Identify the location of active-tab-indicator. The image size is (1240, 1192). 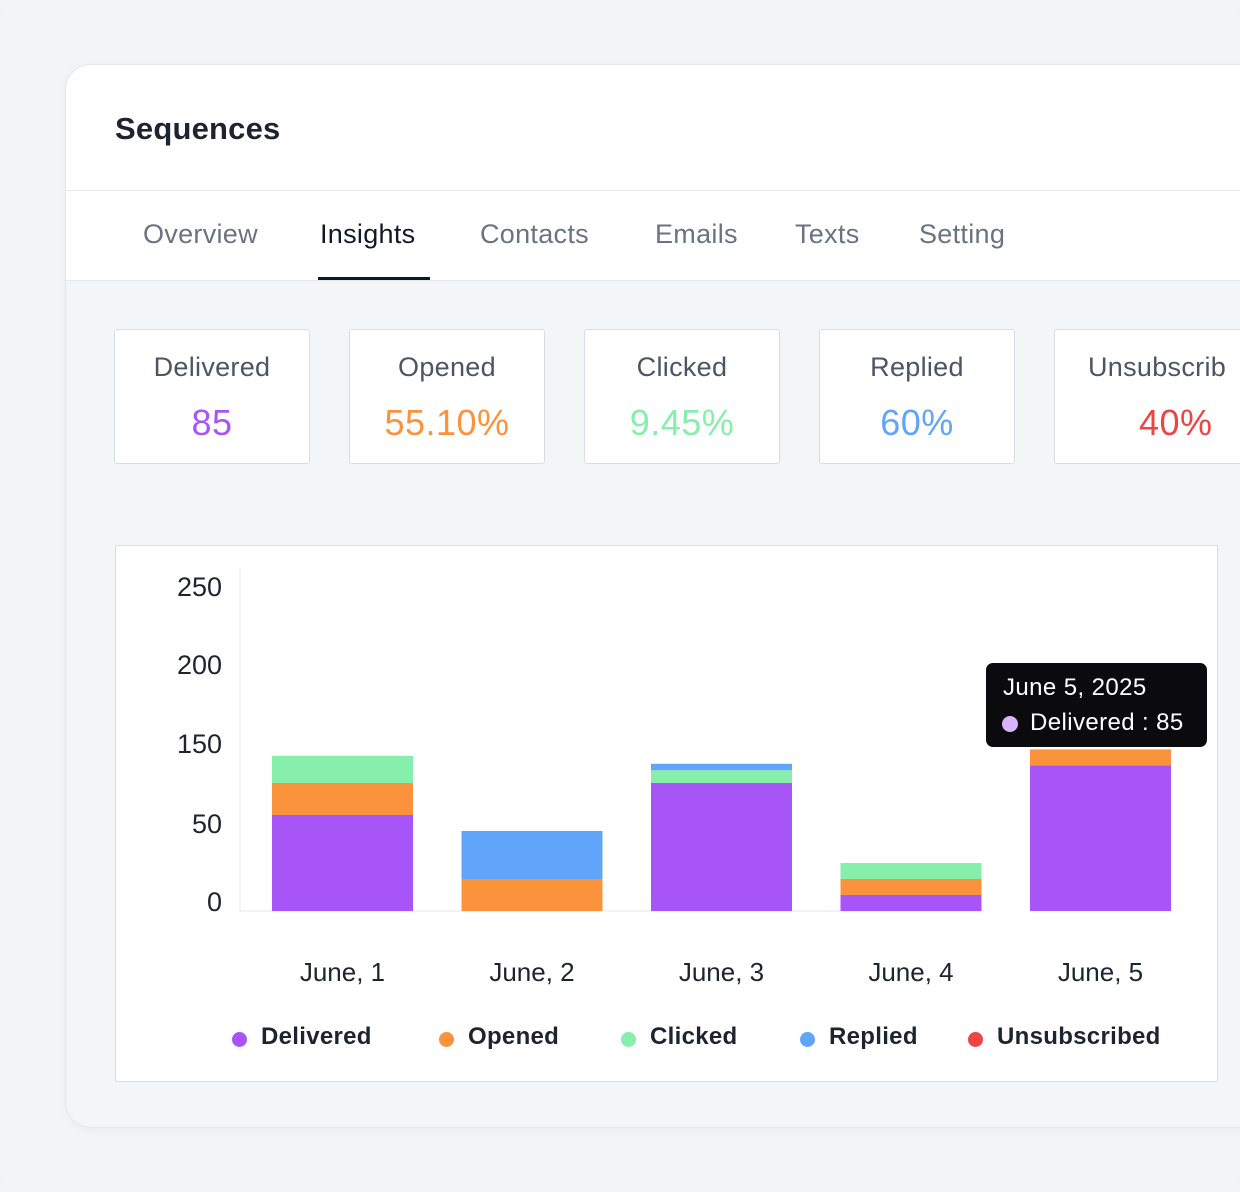
(374, 278).